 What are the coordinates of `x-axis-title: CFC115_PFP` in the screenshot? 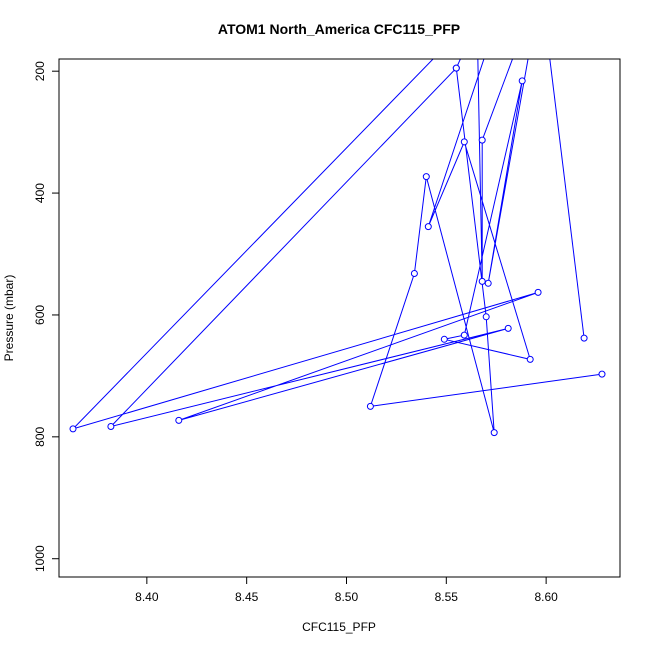 It's located at (339, 627).